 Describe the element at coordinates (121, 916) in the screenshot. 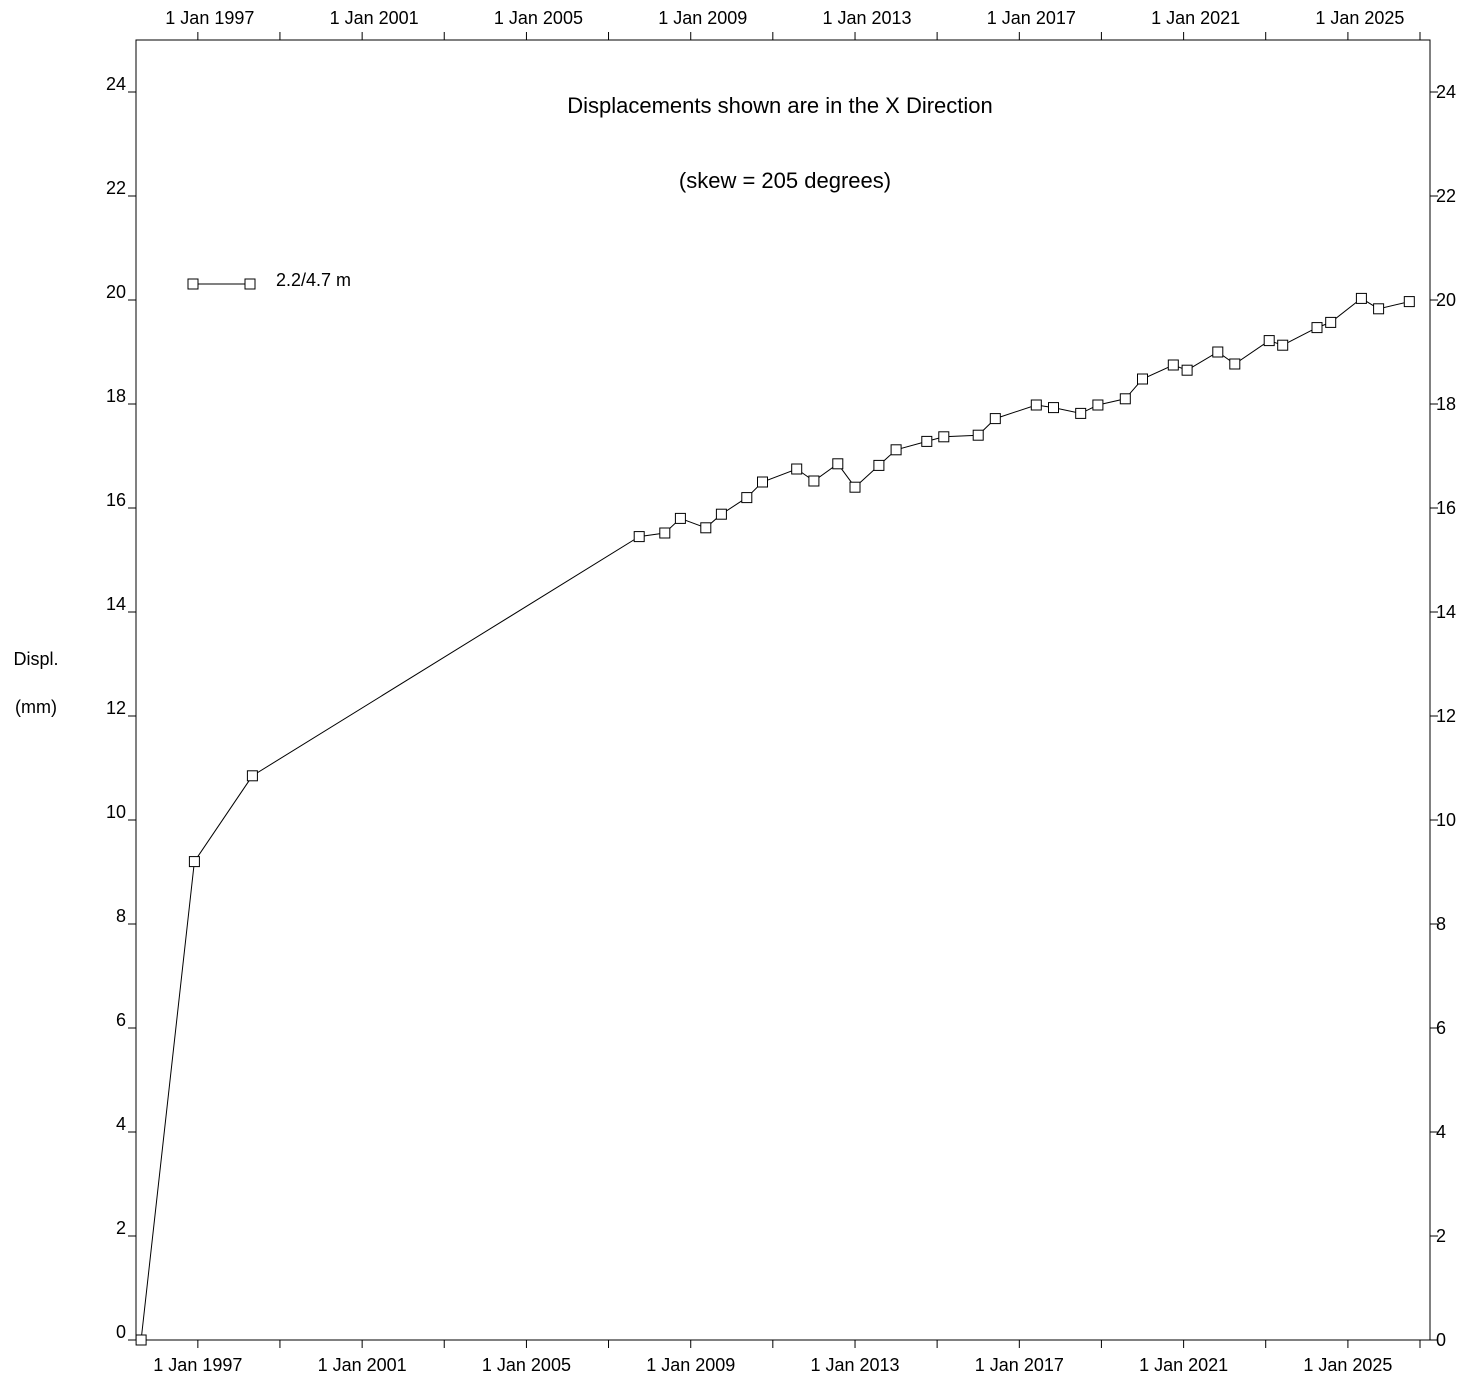

I see `y-tick-label-left: 8` at that location.